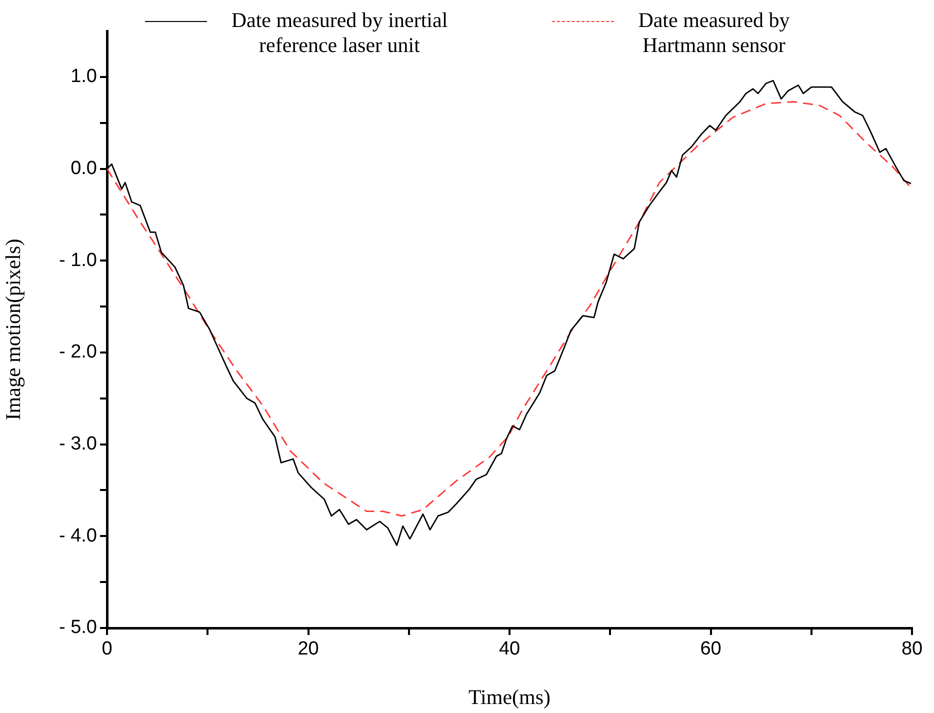  Describe the element at coordinates (711, 649) in the screenshot. I see `x-tick-label: 60` at that location.